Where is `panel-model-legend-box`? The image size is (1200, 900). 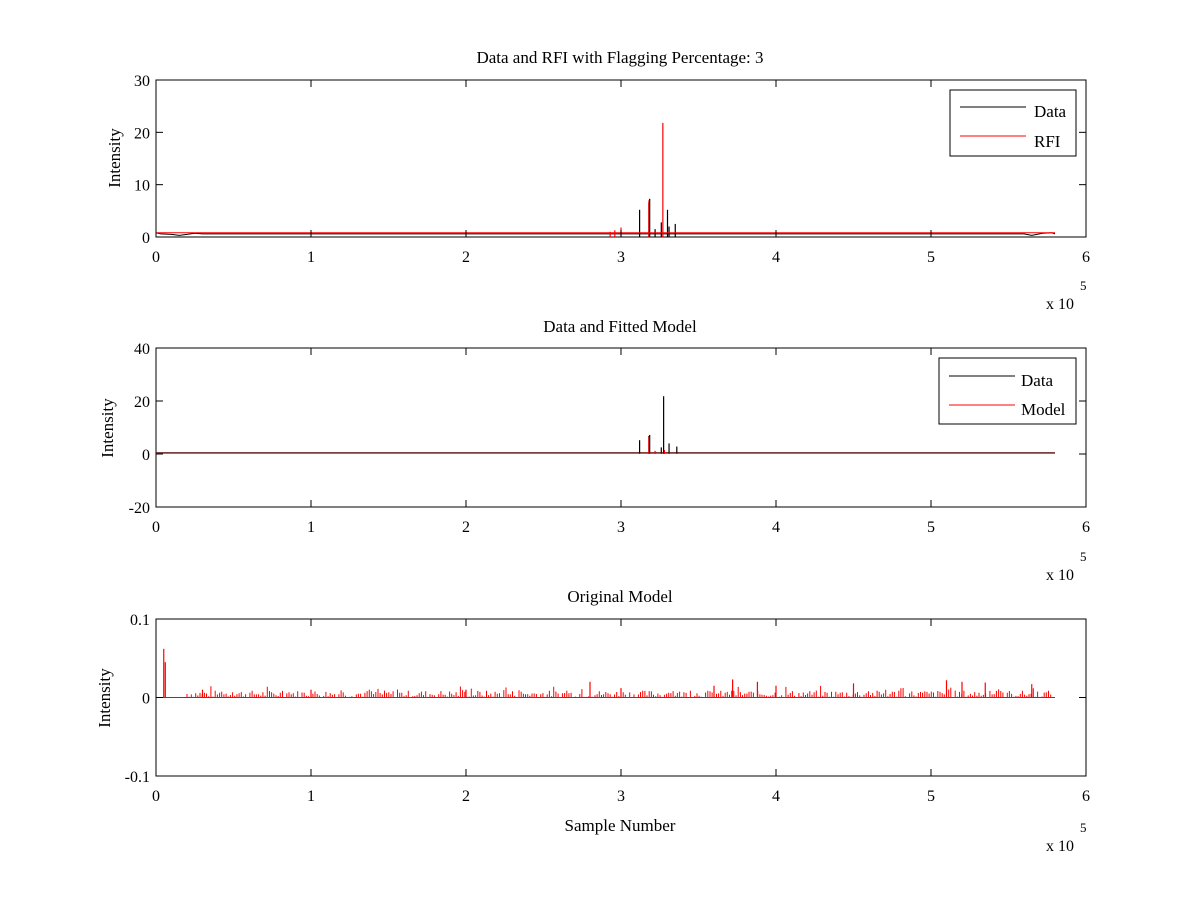 panel-model-legend-box is located at coordinates (1007, 391).